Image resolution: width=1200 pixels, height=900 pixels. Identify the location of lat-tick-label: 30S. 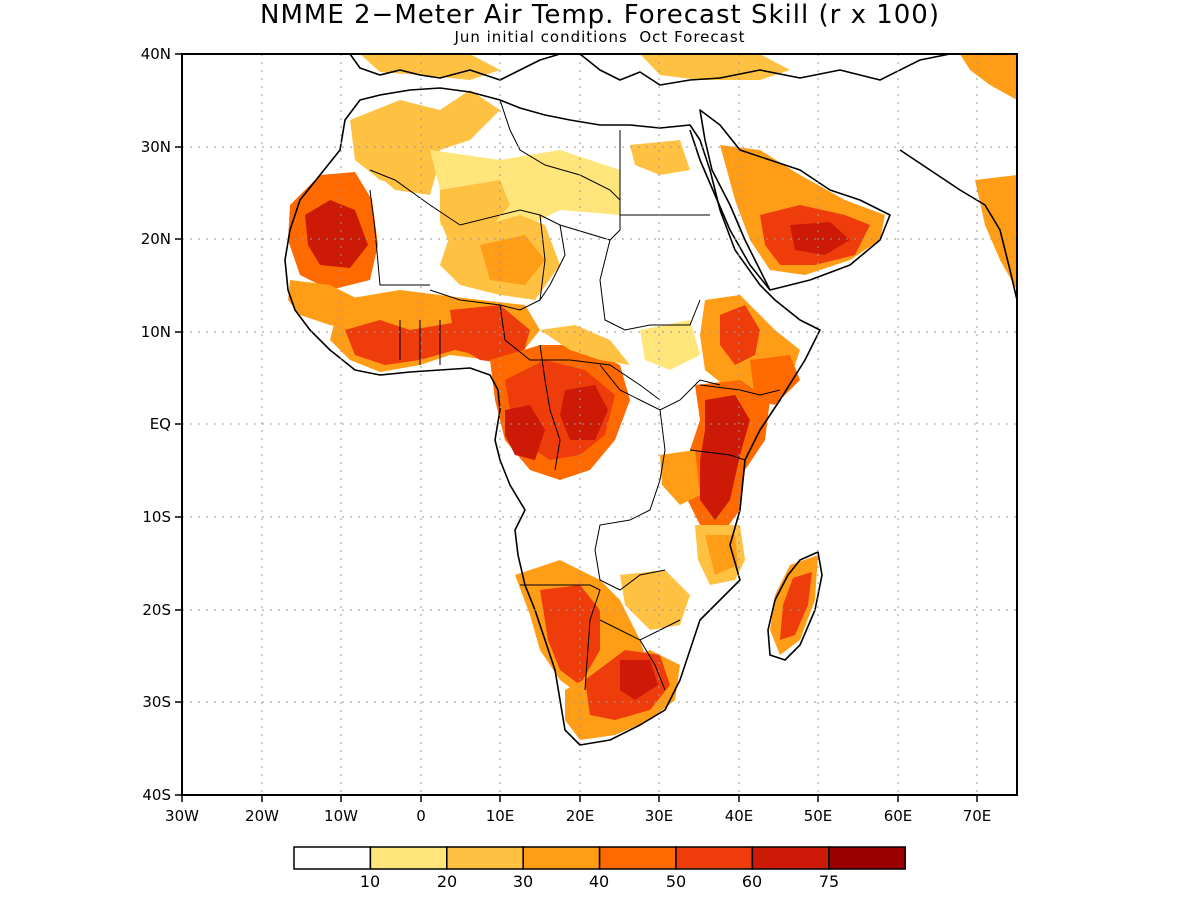
(156, 702).